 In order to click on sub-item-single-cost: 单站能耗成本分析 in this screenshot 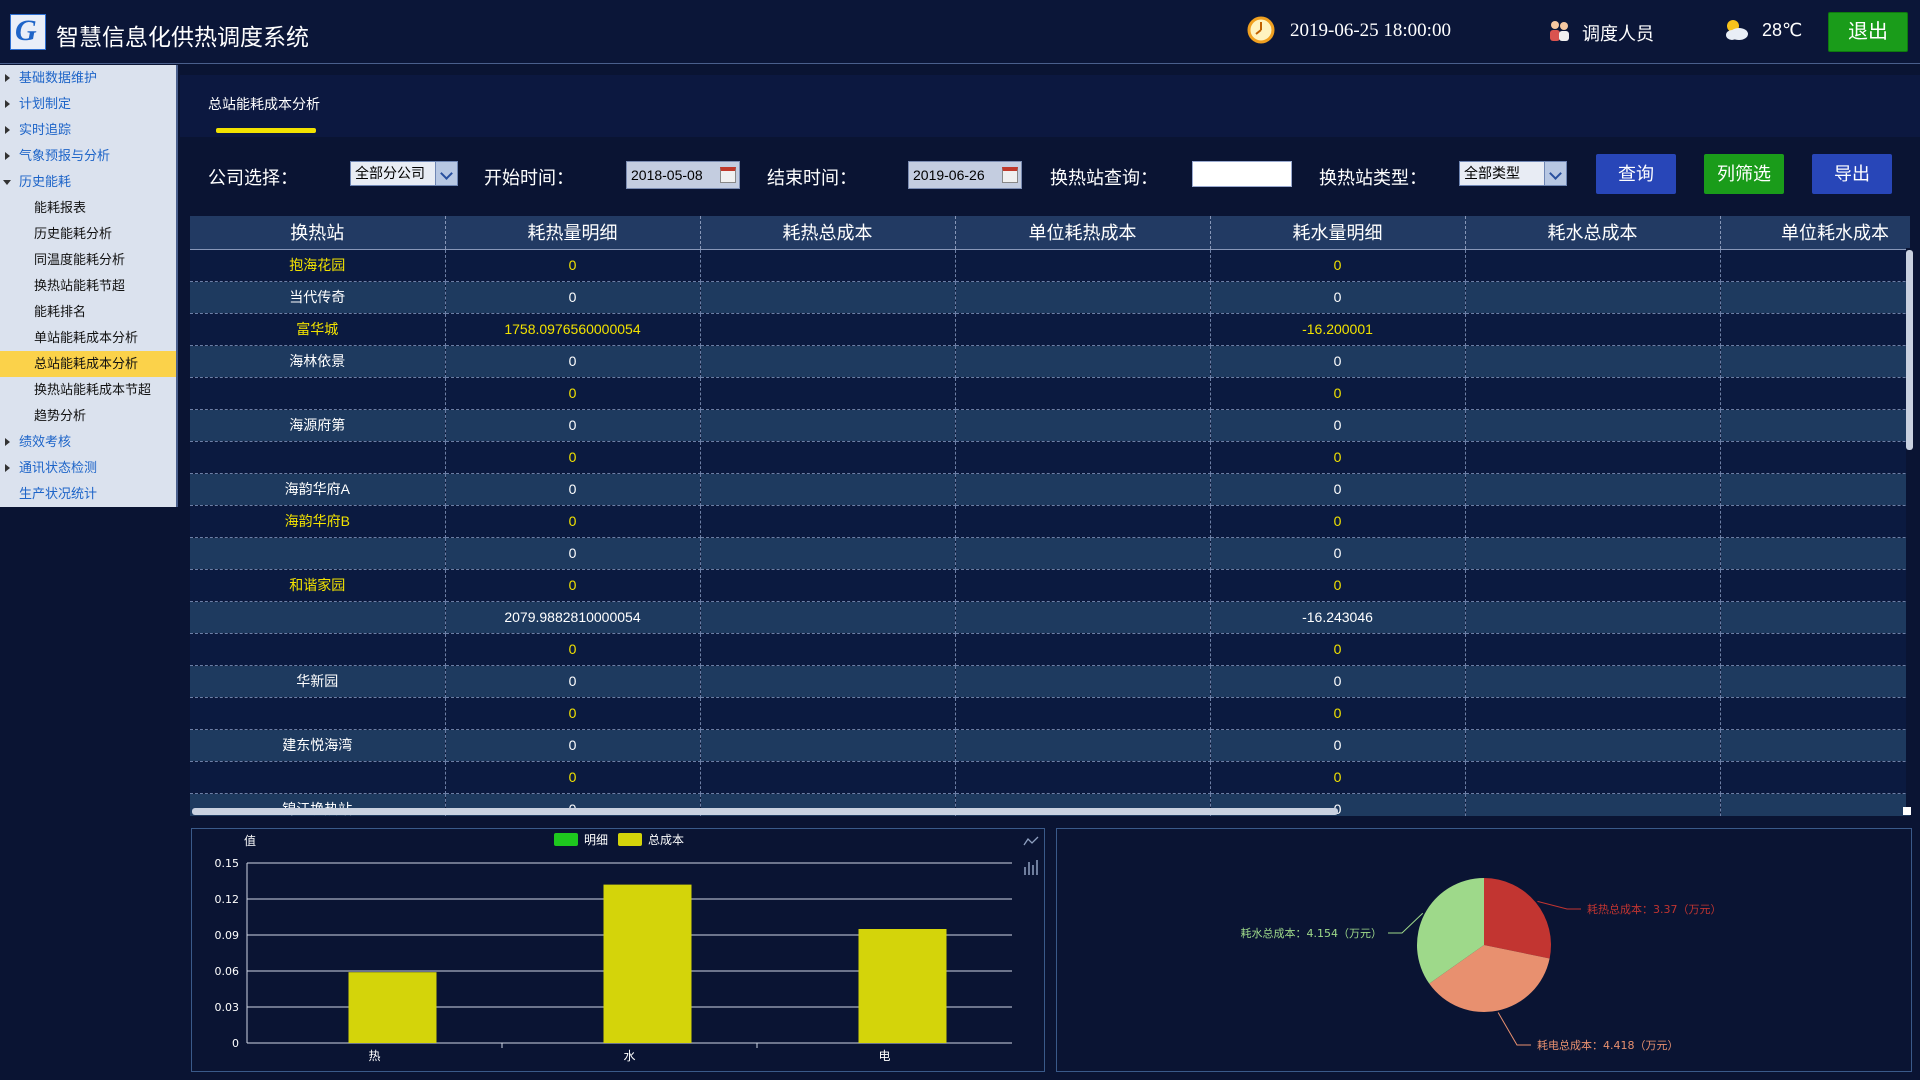, I will do `click(86, 337)`.